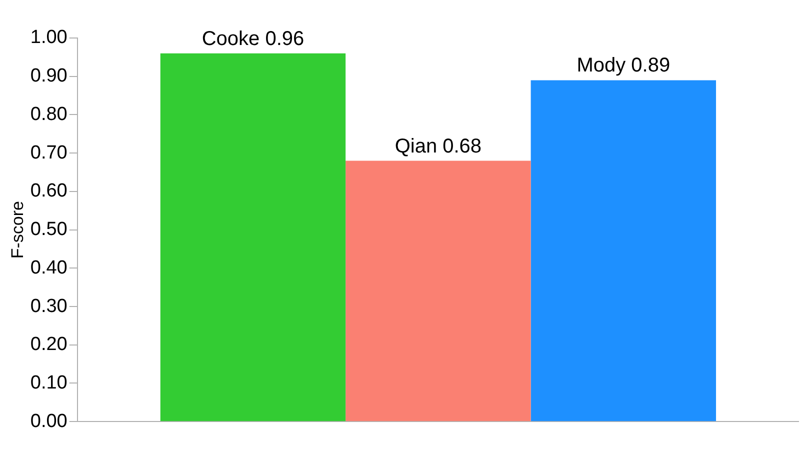 The height and width of the screenshot is (450, 807). Describe the element at coordinates (49, 383) in the screenshot. I see `y-tick-label: 0.10` at that location.